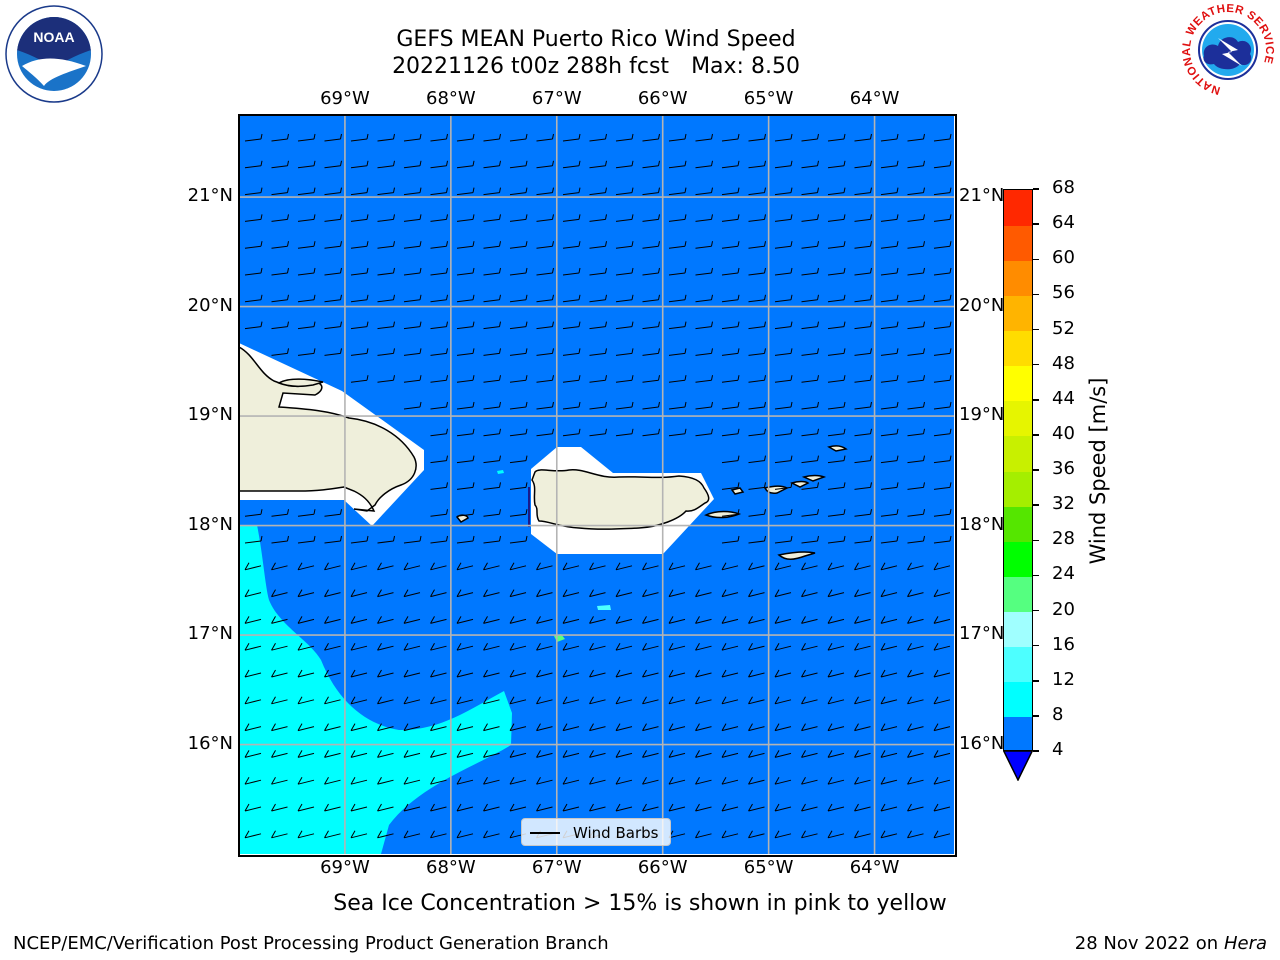 This screenshot has width=1280, height=960. What do you see at coordinates (800, 484) in the screenshot?
I see `st-john-island` at bounding box center [800, 484].